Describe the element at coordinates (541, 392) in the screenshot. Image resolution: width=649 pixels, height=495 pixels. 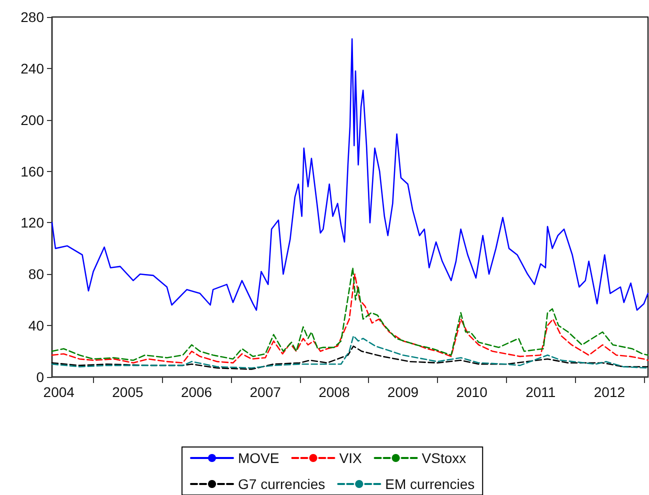
I see `x-tick-label: 2011` at that location.